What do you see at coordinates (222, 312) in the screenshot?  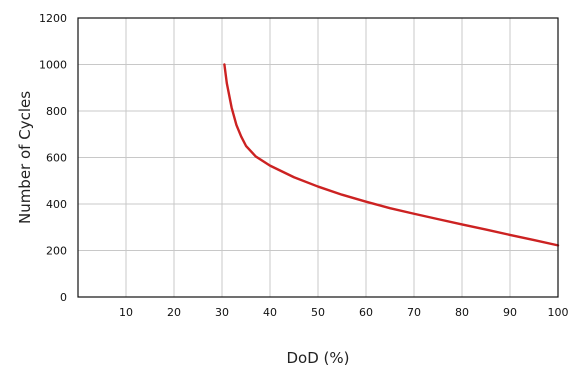 I see `x-tick-label: 30` at bounding box center [222, 312].